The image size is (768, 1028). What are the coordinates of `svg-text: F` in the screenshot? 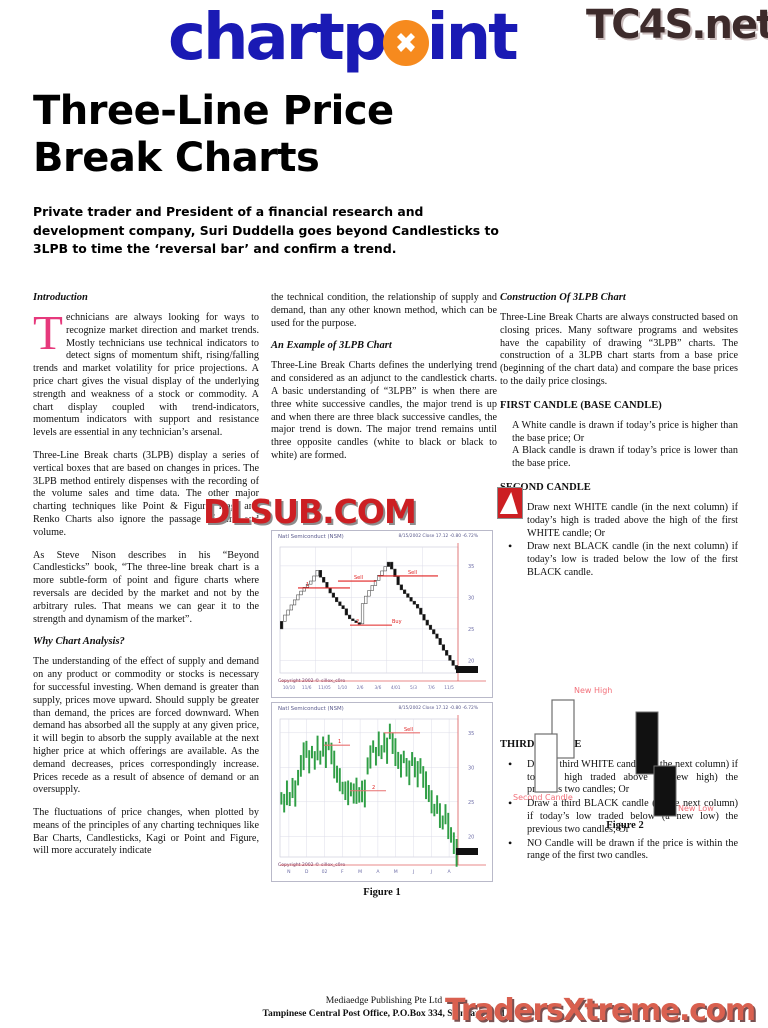 It's located at (342, 872).